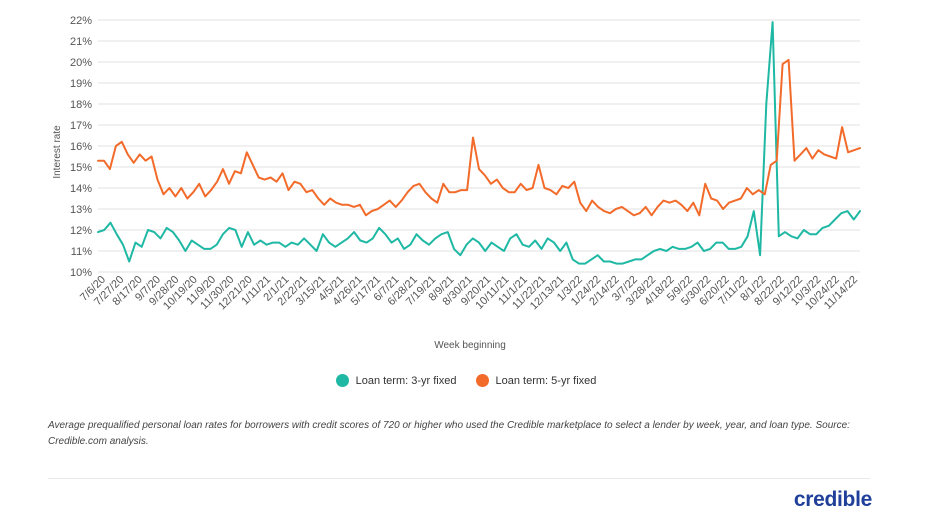 The height and width of the screenshot is (524, 932). I want to click on y-tick-label: 18%, so click(81, 105).